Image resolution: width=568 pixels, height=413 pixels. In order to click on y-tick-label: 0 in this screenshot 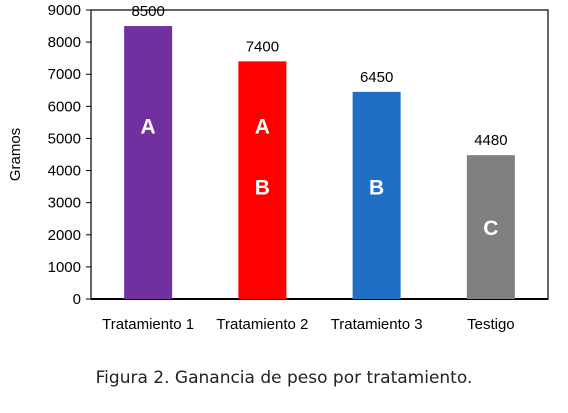, I will do `click(77, 299)`.